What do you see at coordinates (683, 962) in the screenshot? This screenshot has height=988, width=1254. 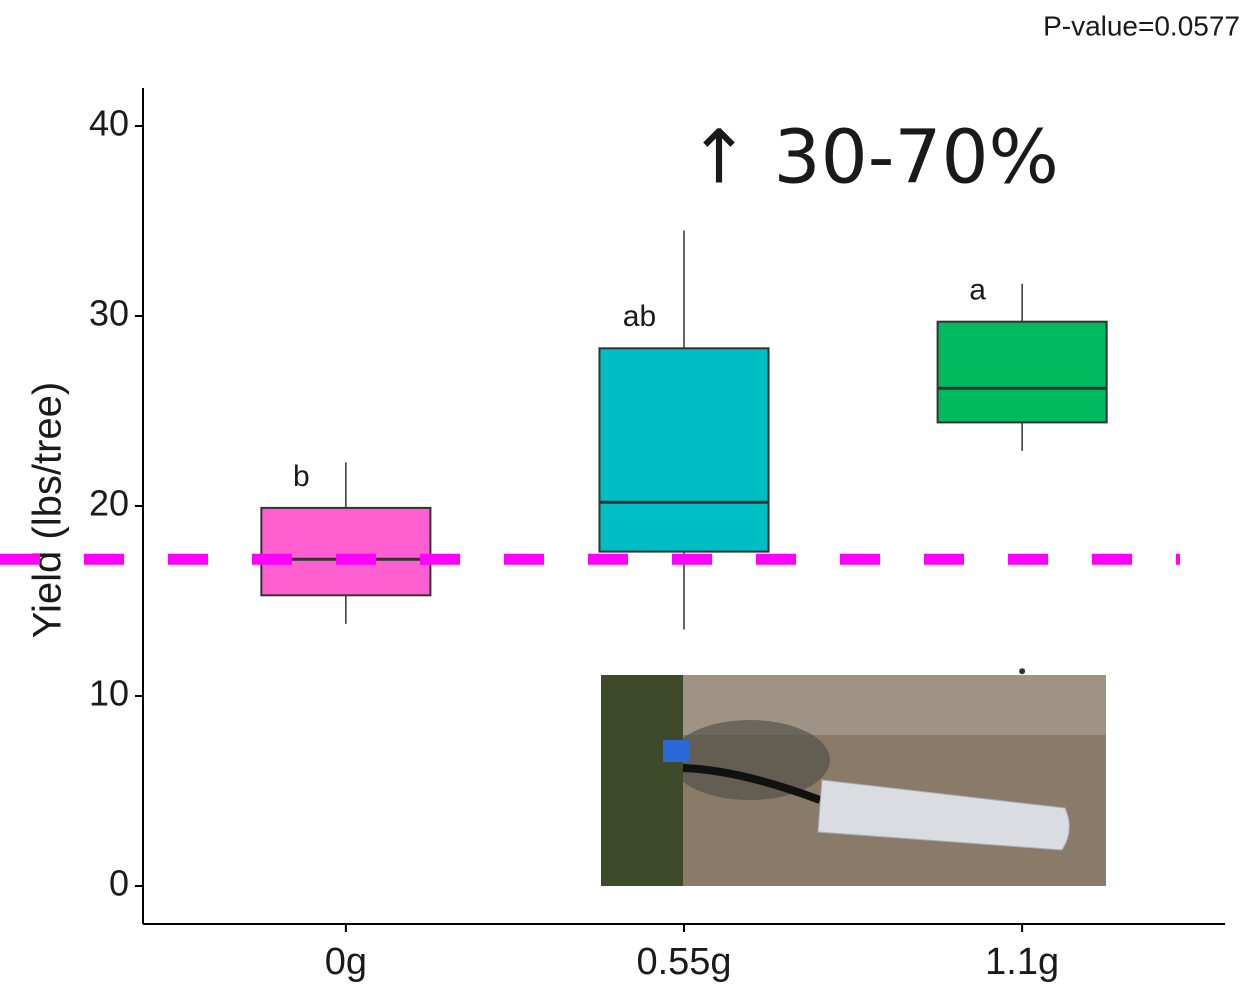 I see `x-tick-label: 0.55g` at bounding box center [683, 962].